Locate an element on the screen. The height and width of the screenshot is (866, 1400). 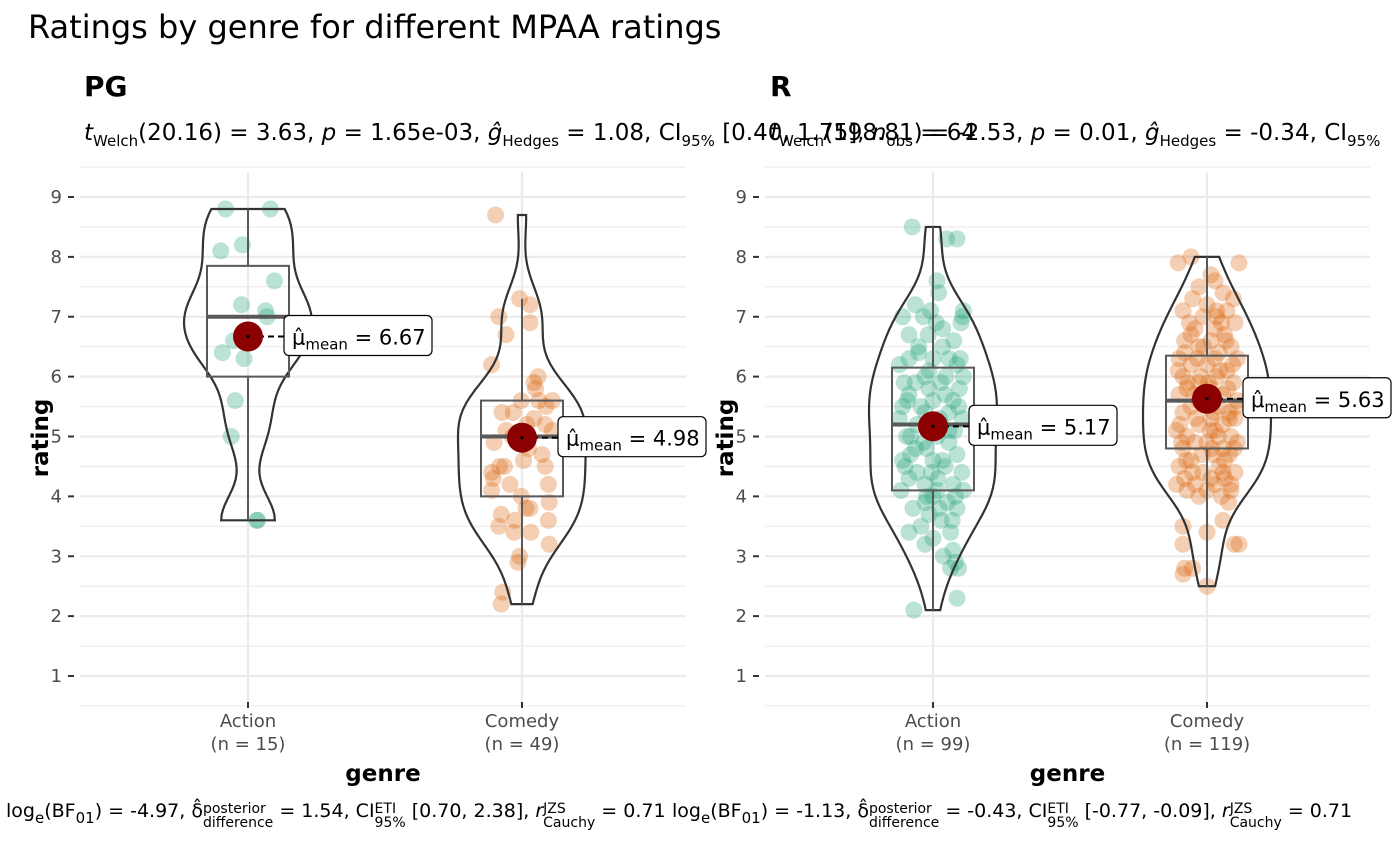
bf-arg: (BF is located at coordinates (726, 811).